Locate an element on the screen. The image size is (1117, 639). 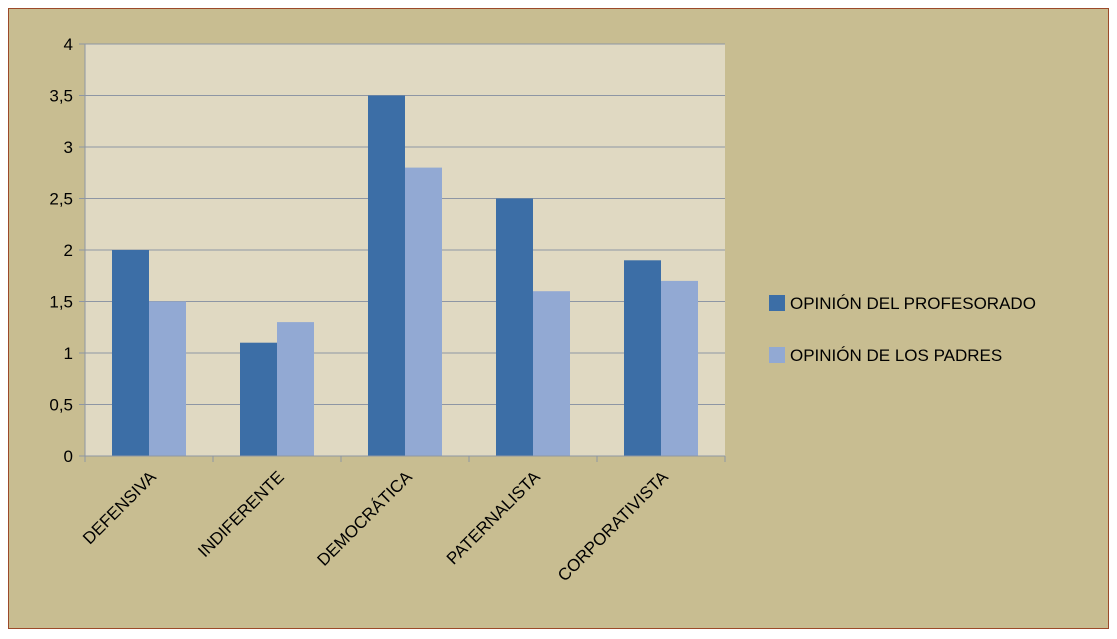
x-tick-label: DEFENSIVA is located at coordinates (119, 507).